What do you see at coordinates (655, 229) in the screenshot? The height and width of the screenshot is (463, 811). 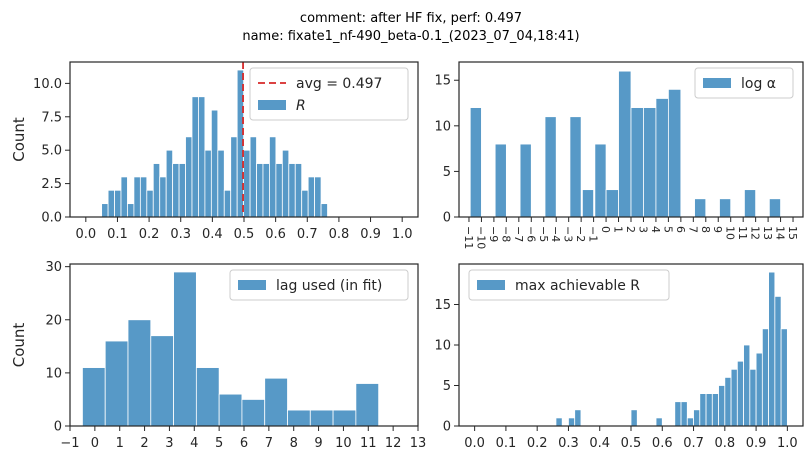 I see `x-tick-label: 4` at bounding box center [655, 229].